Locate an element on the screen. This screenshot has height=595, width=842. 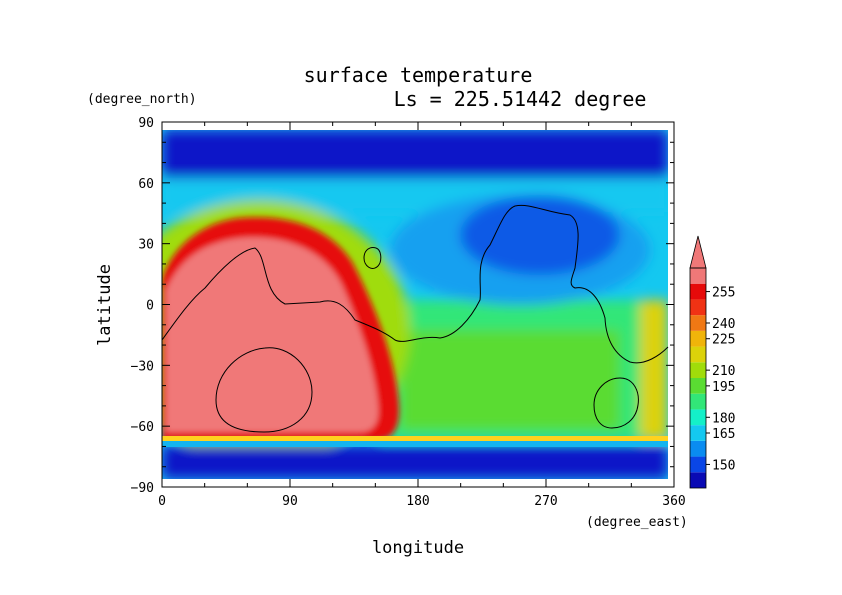
colorbar-tick-label: 225 is located at coordinates (723, 340).